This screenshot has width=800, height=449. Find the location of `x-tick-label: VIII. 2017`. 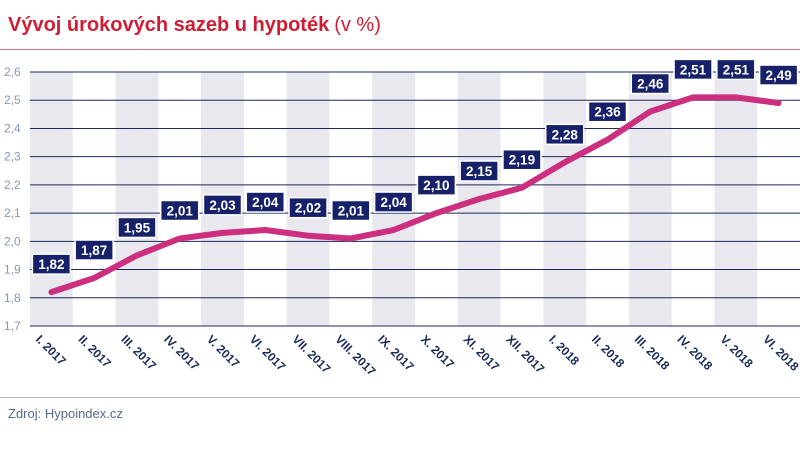

x-tick-label: VIII. 2017 is located at coordinates (355, 355).